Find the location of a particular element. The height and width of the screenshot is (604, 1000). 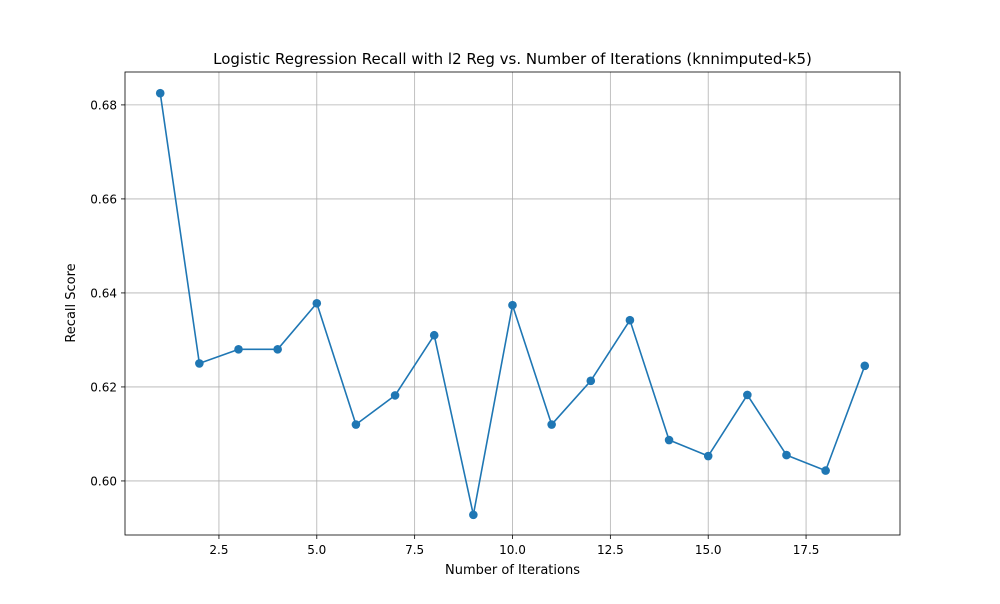

x-tick-label: 7.5 is located at coordinates (414, 550).